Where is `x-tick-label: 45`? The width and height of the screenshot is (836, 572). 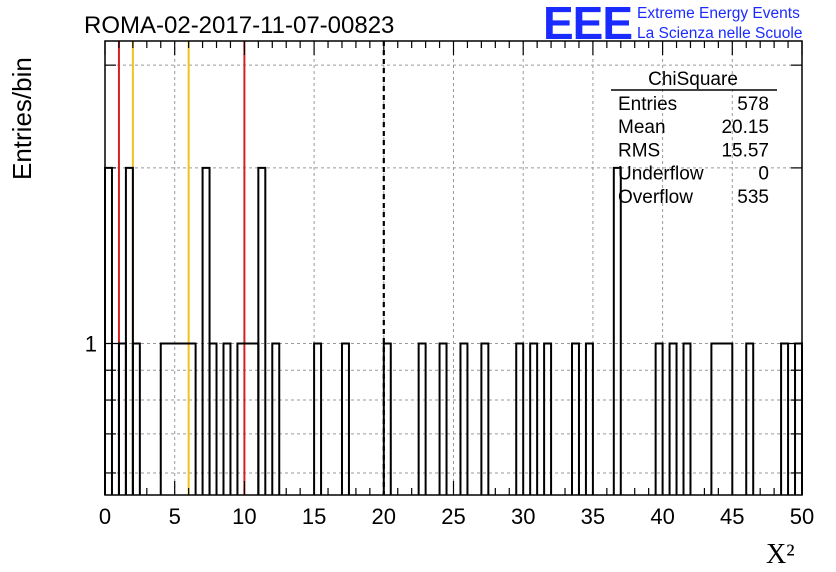
x-tick-label: 45 is located at coordinates (732, 516).